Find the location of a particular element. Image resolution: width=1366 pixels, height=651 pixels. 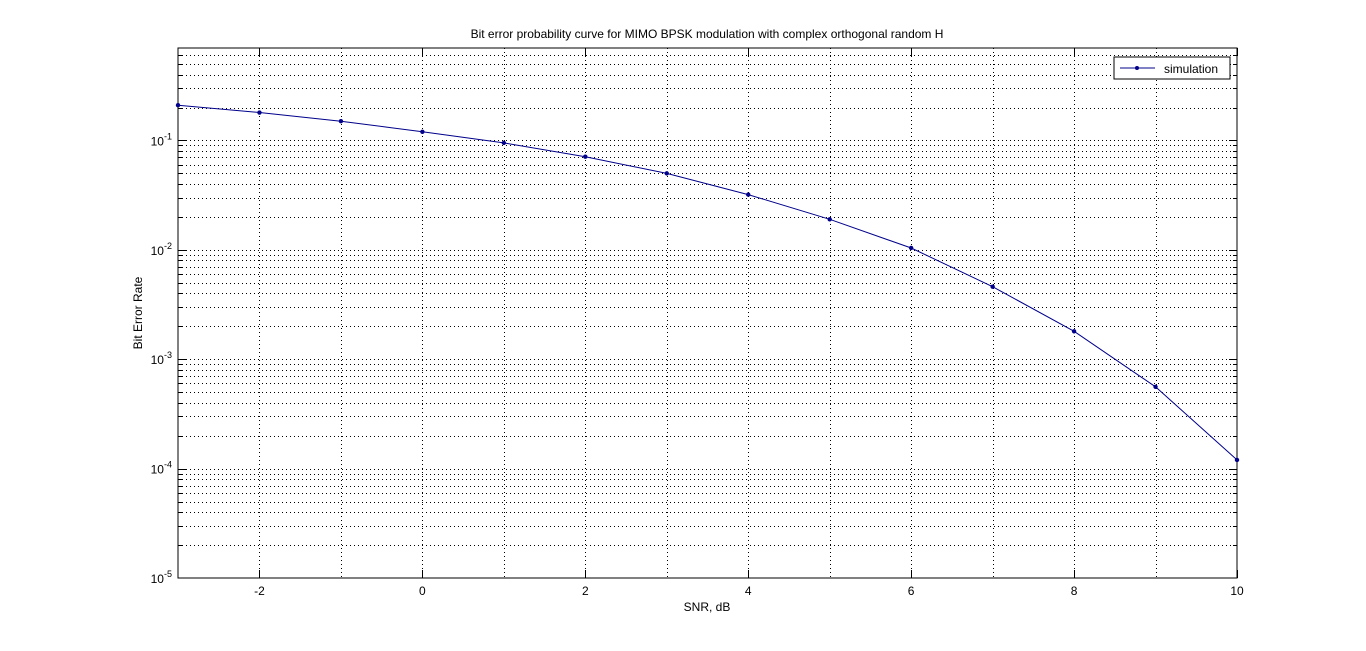

x-tick-label: 0 is located at coordinates (422, 591).